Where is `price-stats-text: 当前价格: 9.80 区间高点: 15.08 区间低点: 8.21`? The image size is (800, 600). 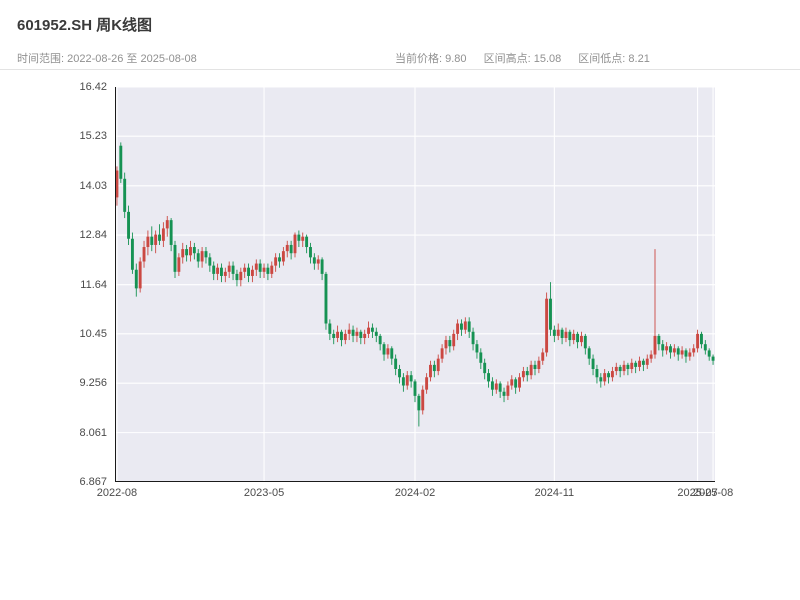
price-stats-text: 当前价格: 9.80 区间高点: 15.08 区间低点: 8.21 is located at coordinates (529, 58).